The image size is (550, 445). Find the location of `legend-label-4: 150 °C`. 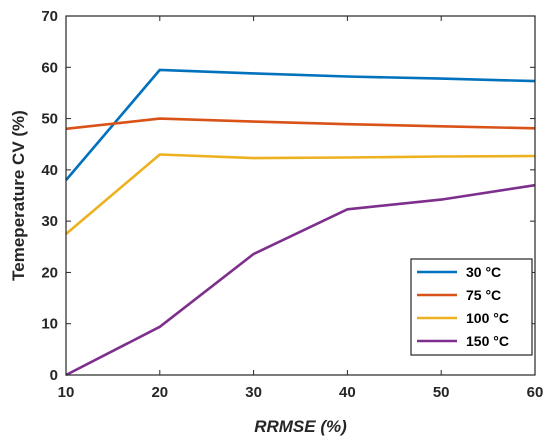

legend-label-4: 150 °C is located at coordinates (487, 341).